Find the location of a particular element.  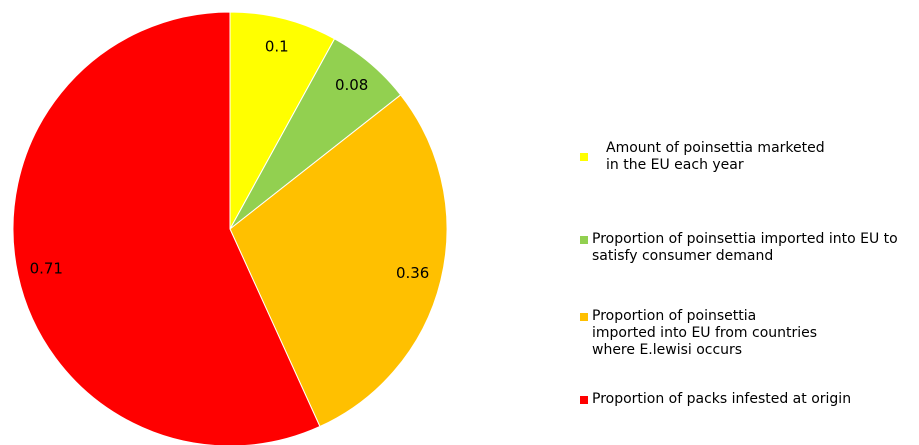

legend-item: Proportion of packs infested at origin is located at coordinates (747, 399).